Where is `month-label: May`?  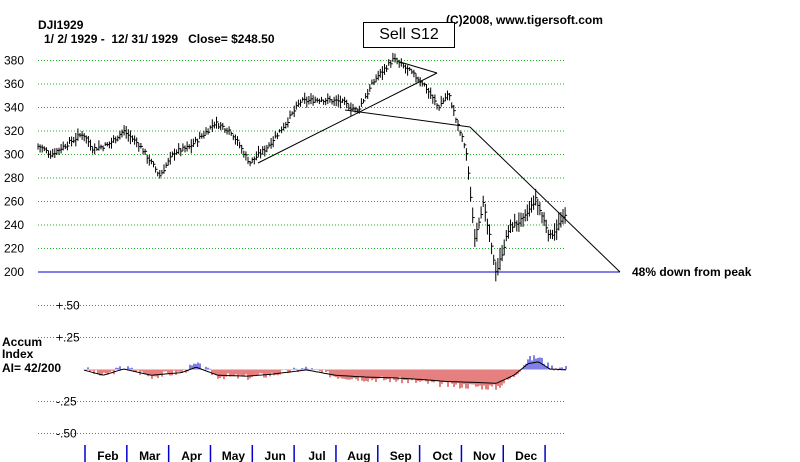 month-label: May is located at coordinates (234, 455).